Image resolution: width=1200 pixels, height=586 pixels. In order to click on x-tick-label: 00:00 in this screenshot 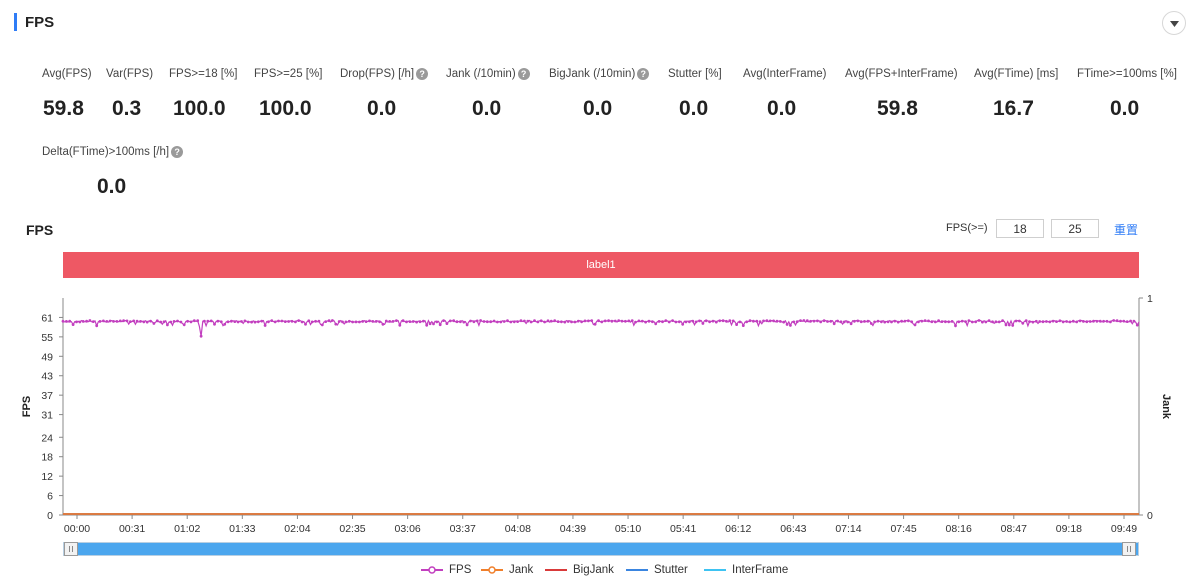, I will do `click(77, 529)`.